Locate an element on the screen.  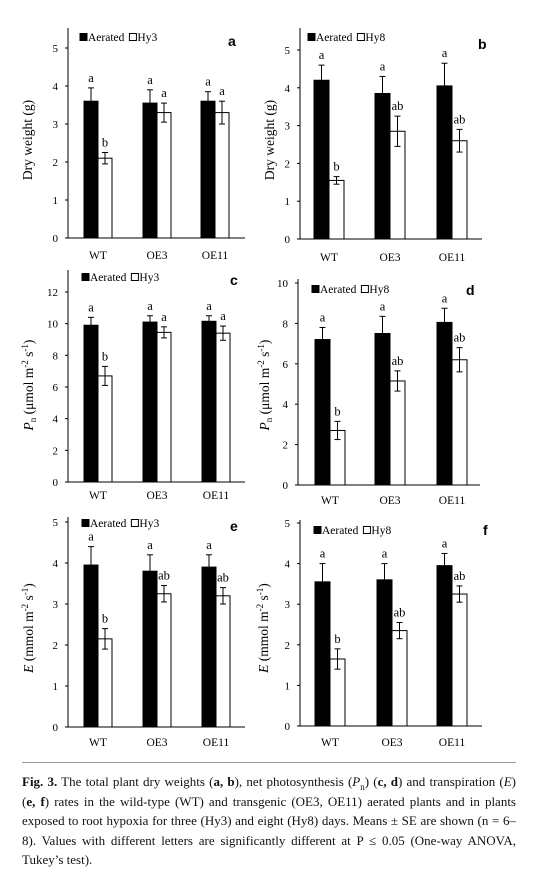
legend-label: Hy8 is located at coordinates (381, 531).